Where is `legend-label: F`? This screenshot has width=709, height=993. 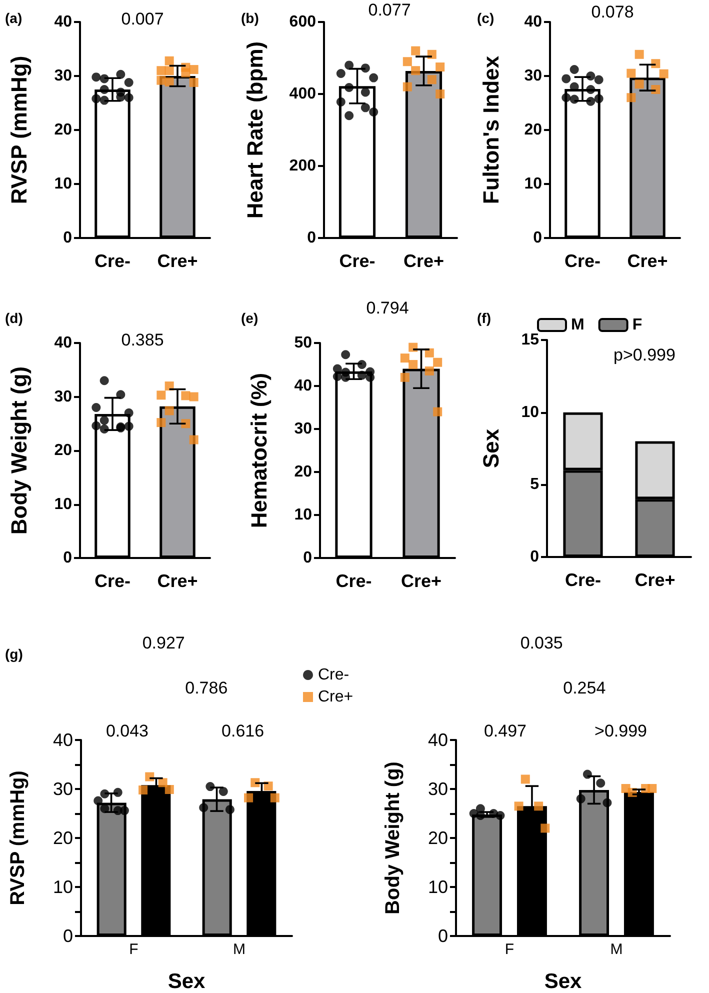 legend-label: F is located at coordinates (637, 325).